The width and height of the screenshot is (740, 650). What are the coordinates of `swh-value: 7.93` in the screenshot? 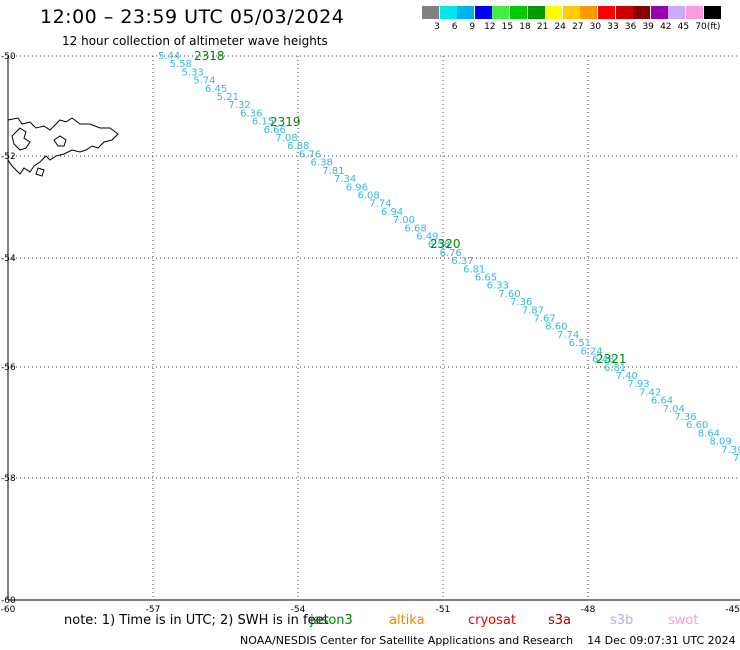 It's located at (638, 384).